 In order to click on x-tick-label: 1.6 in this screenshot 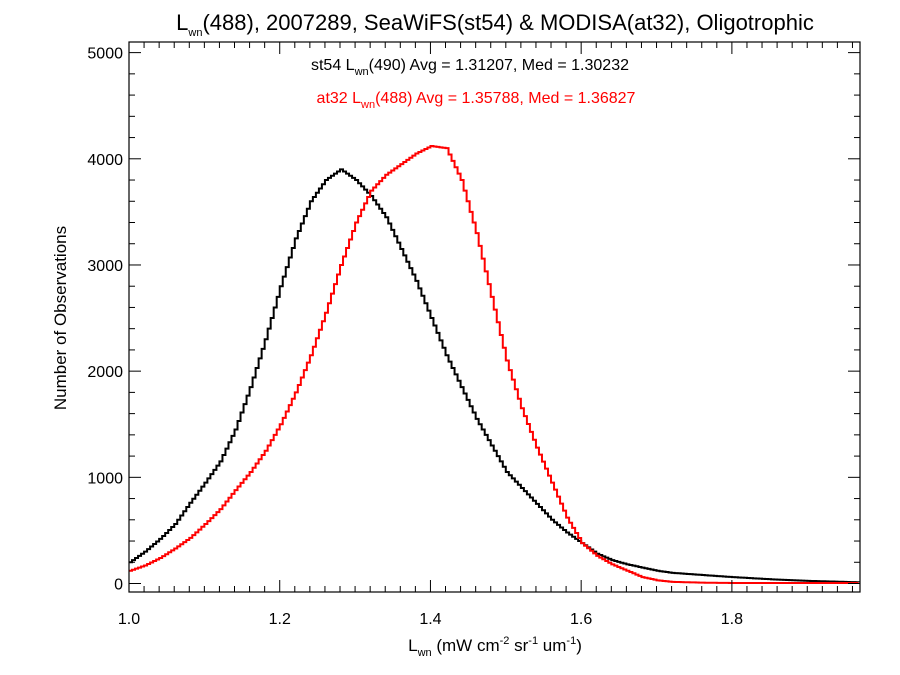, I will do `click(581, 619)`.